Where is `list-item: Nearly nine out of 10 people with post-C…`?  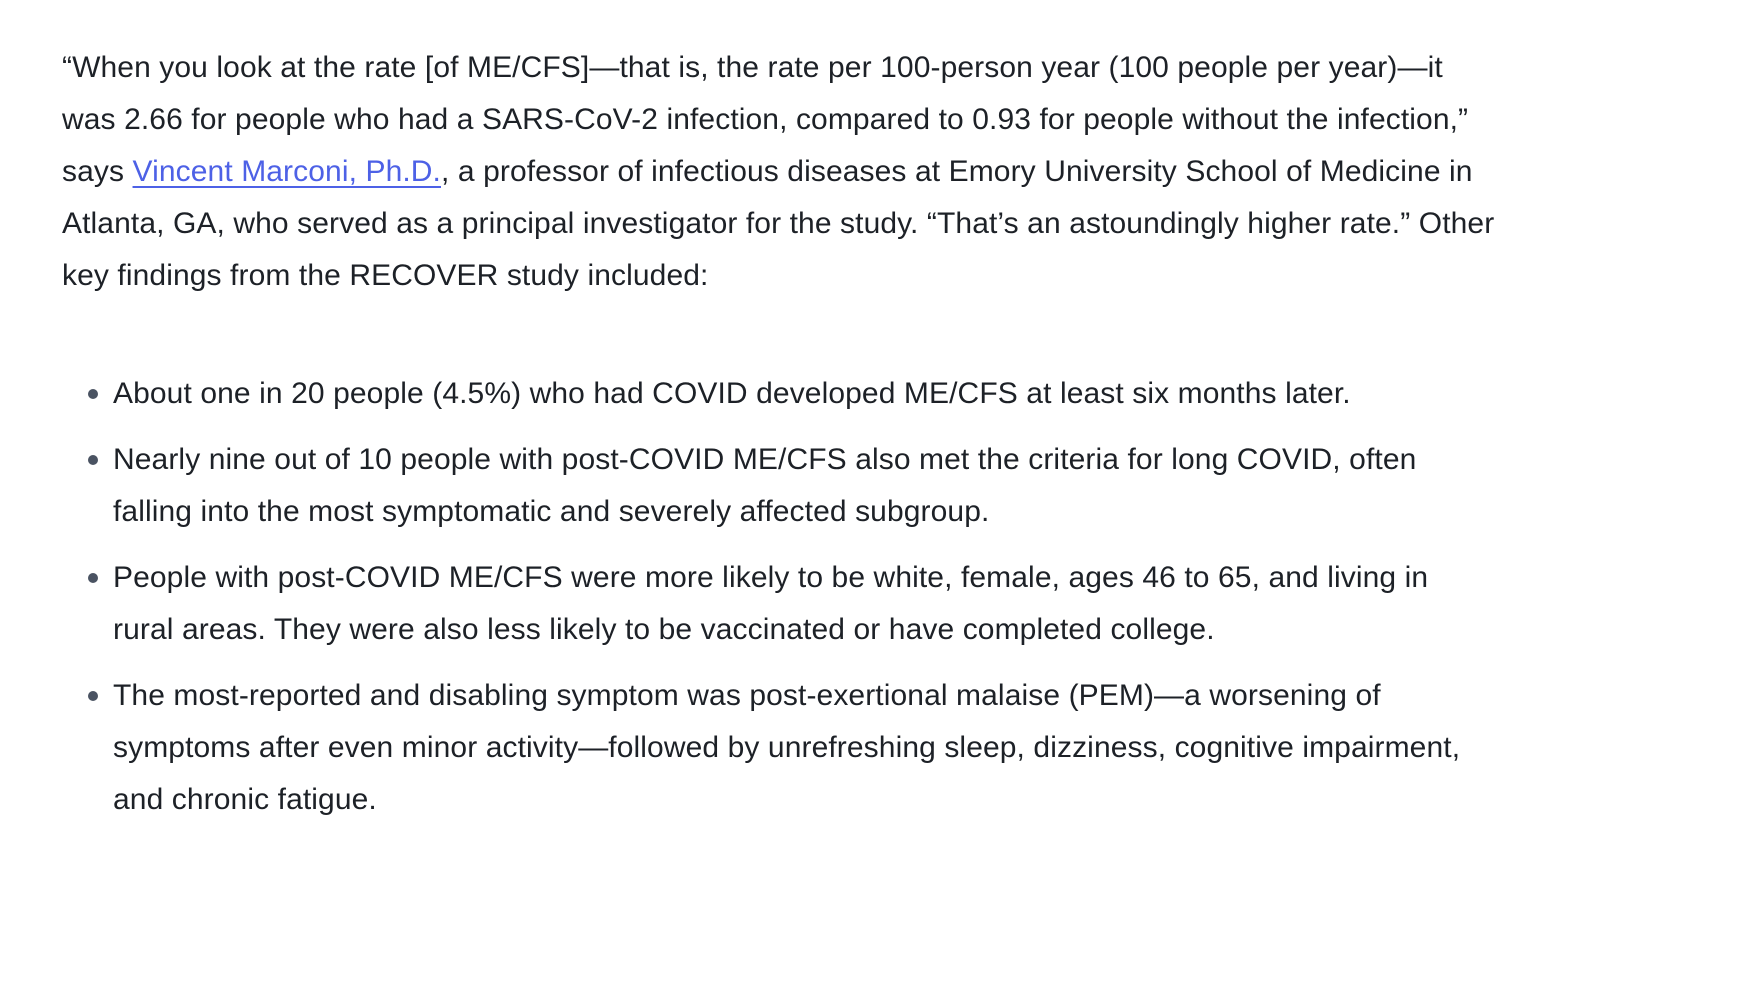
list-item: Nearly nine out of 10 people with post-C… is located at coordinates (779, 486).